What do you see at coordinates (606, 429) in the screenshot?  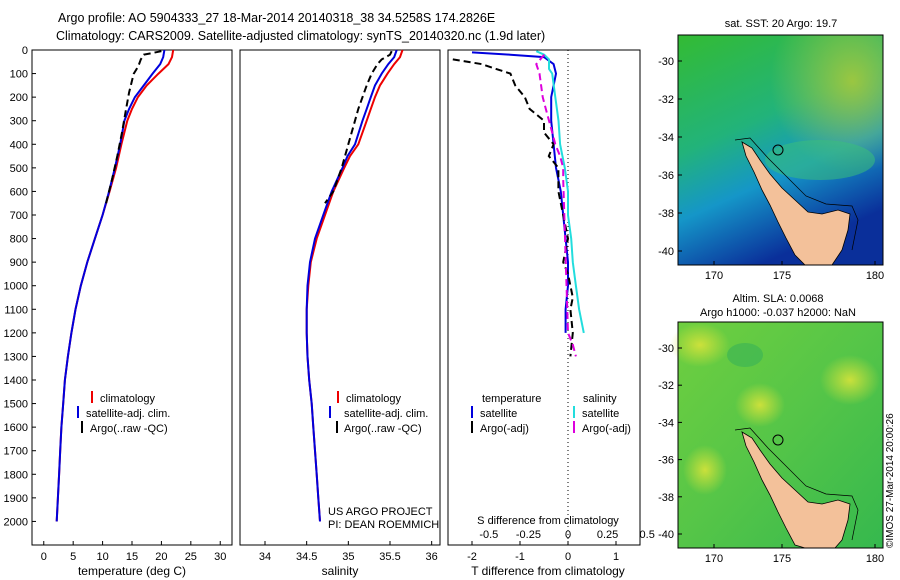 I see `legend-sal-argo: Argo(-adj)` at bounding box center [606, 429].